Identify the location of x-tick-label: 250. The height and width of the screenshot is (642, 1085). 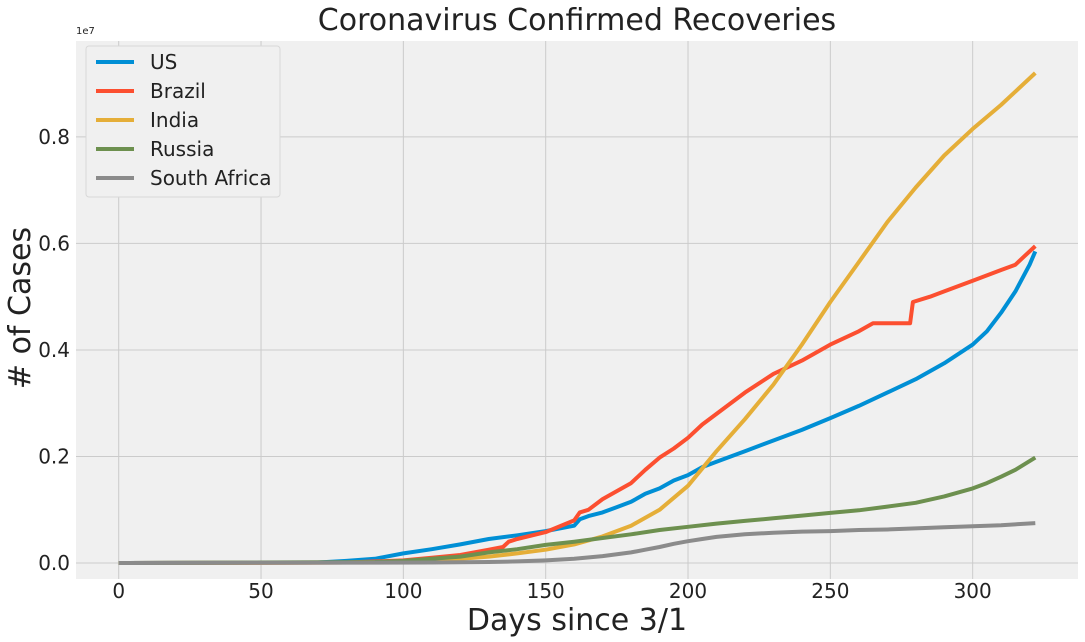
(830, 591).